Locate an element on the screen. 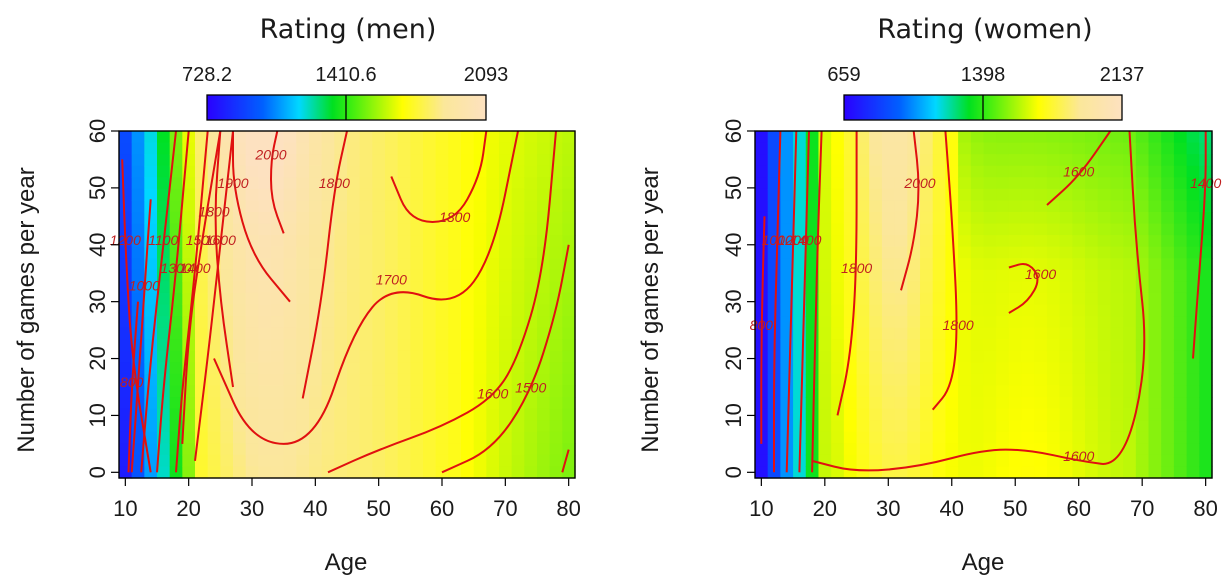 The image size is (1223, 578). y-tick-label: 40 is located at coordinates (97, 245).